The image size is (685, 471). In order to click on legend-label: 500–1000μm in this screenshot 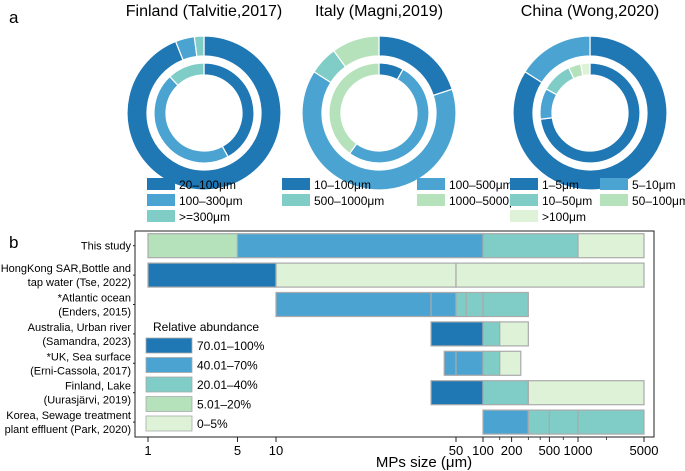, I will do `click(349, 201)`.